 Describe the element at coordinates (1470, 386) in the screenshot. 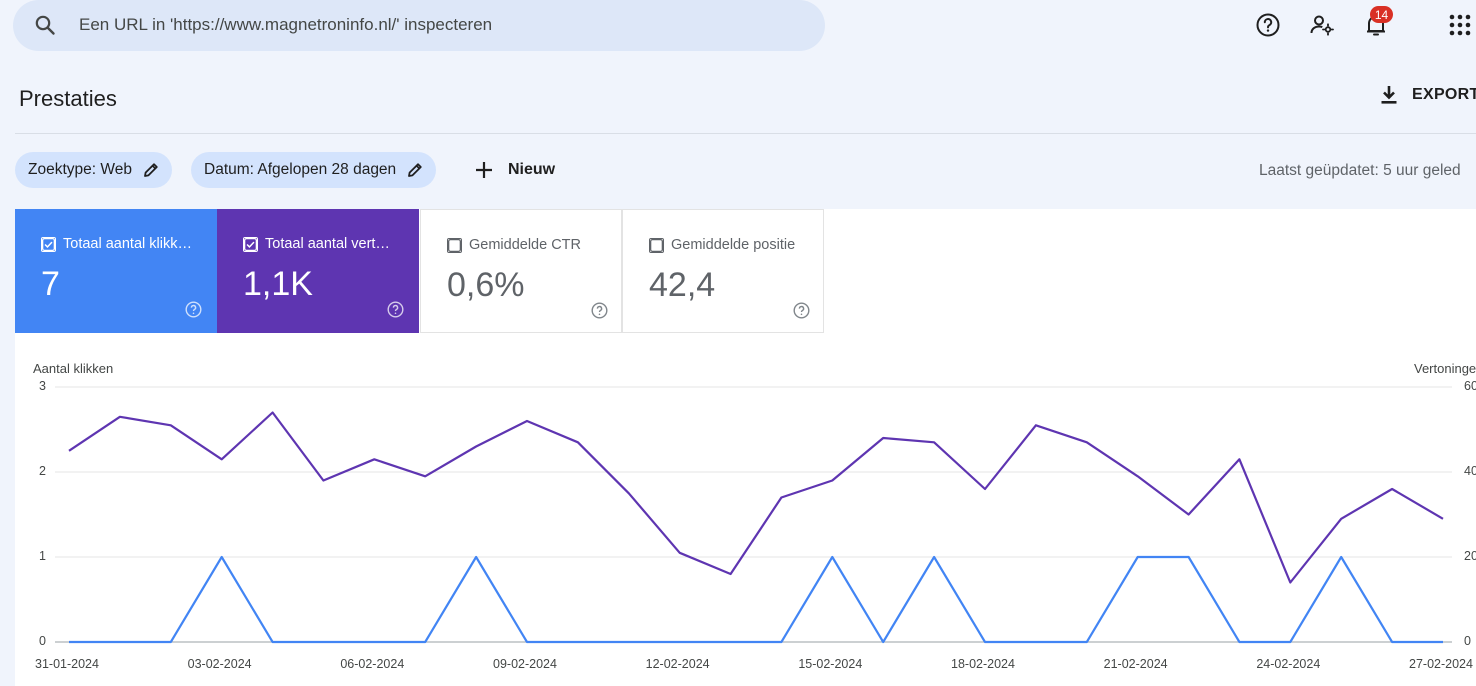

I see `y-tick-right: 60` at that location.